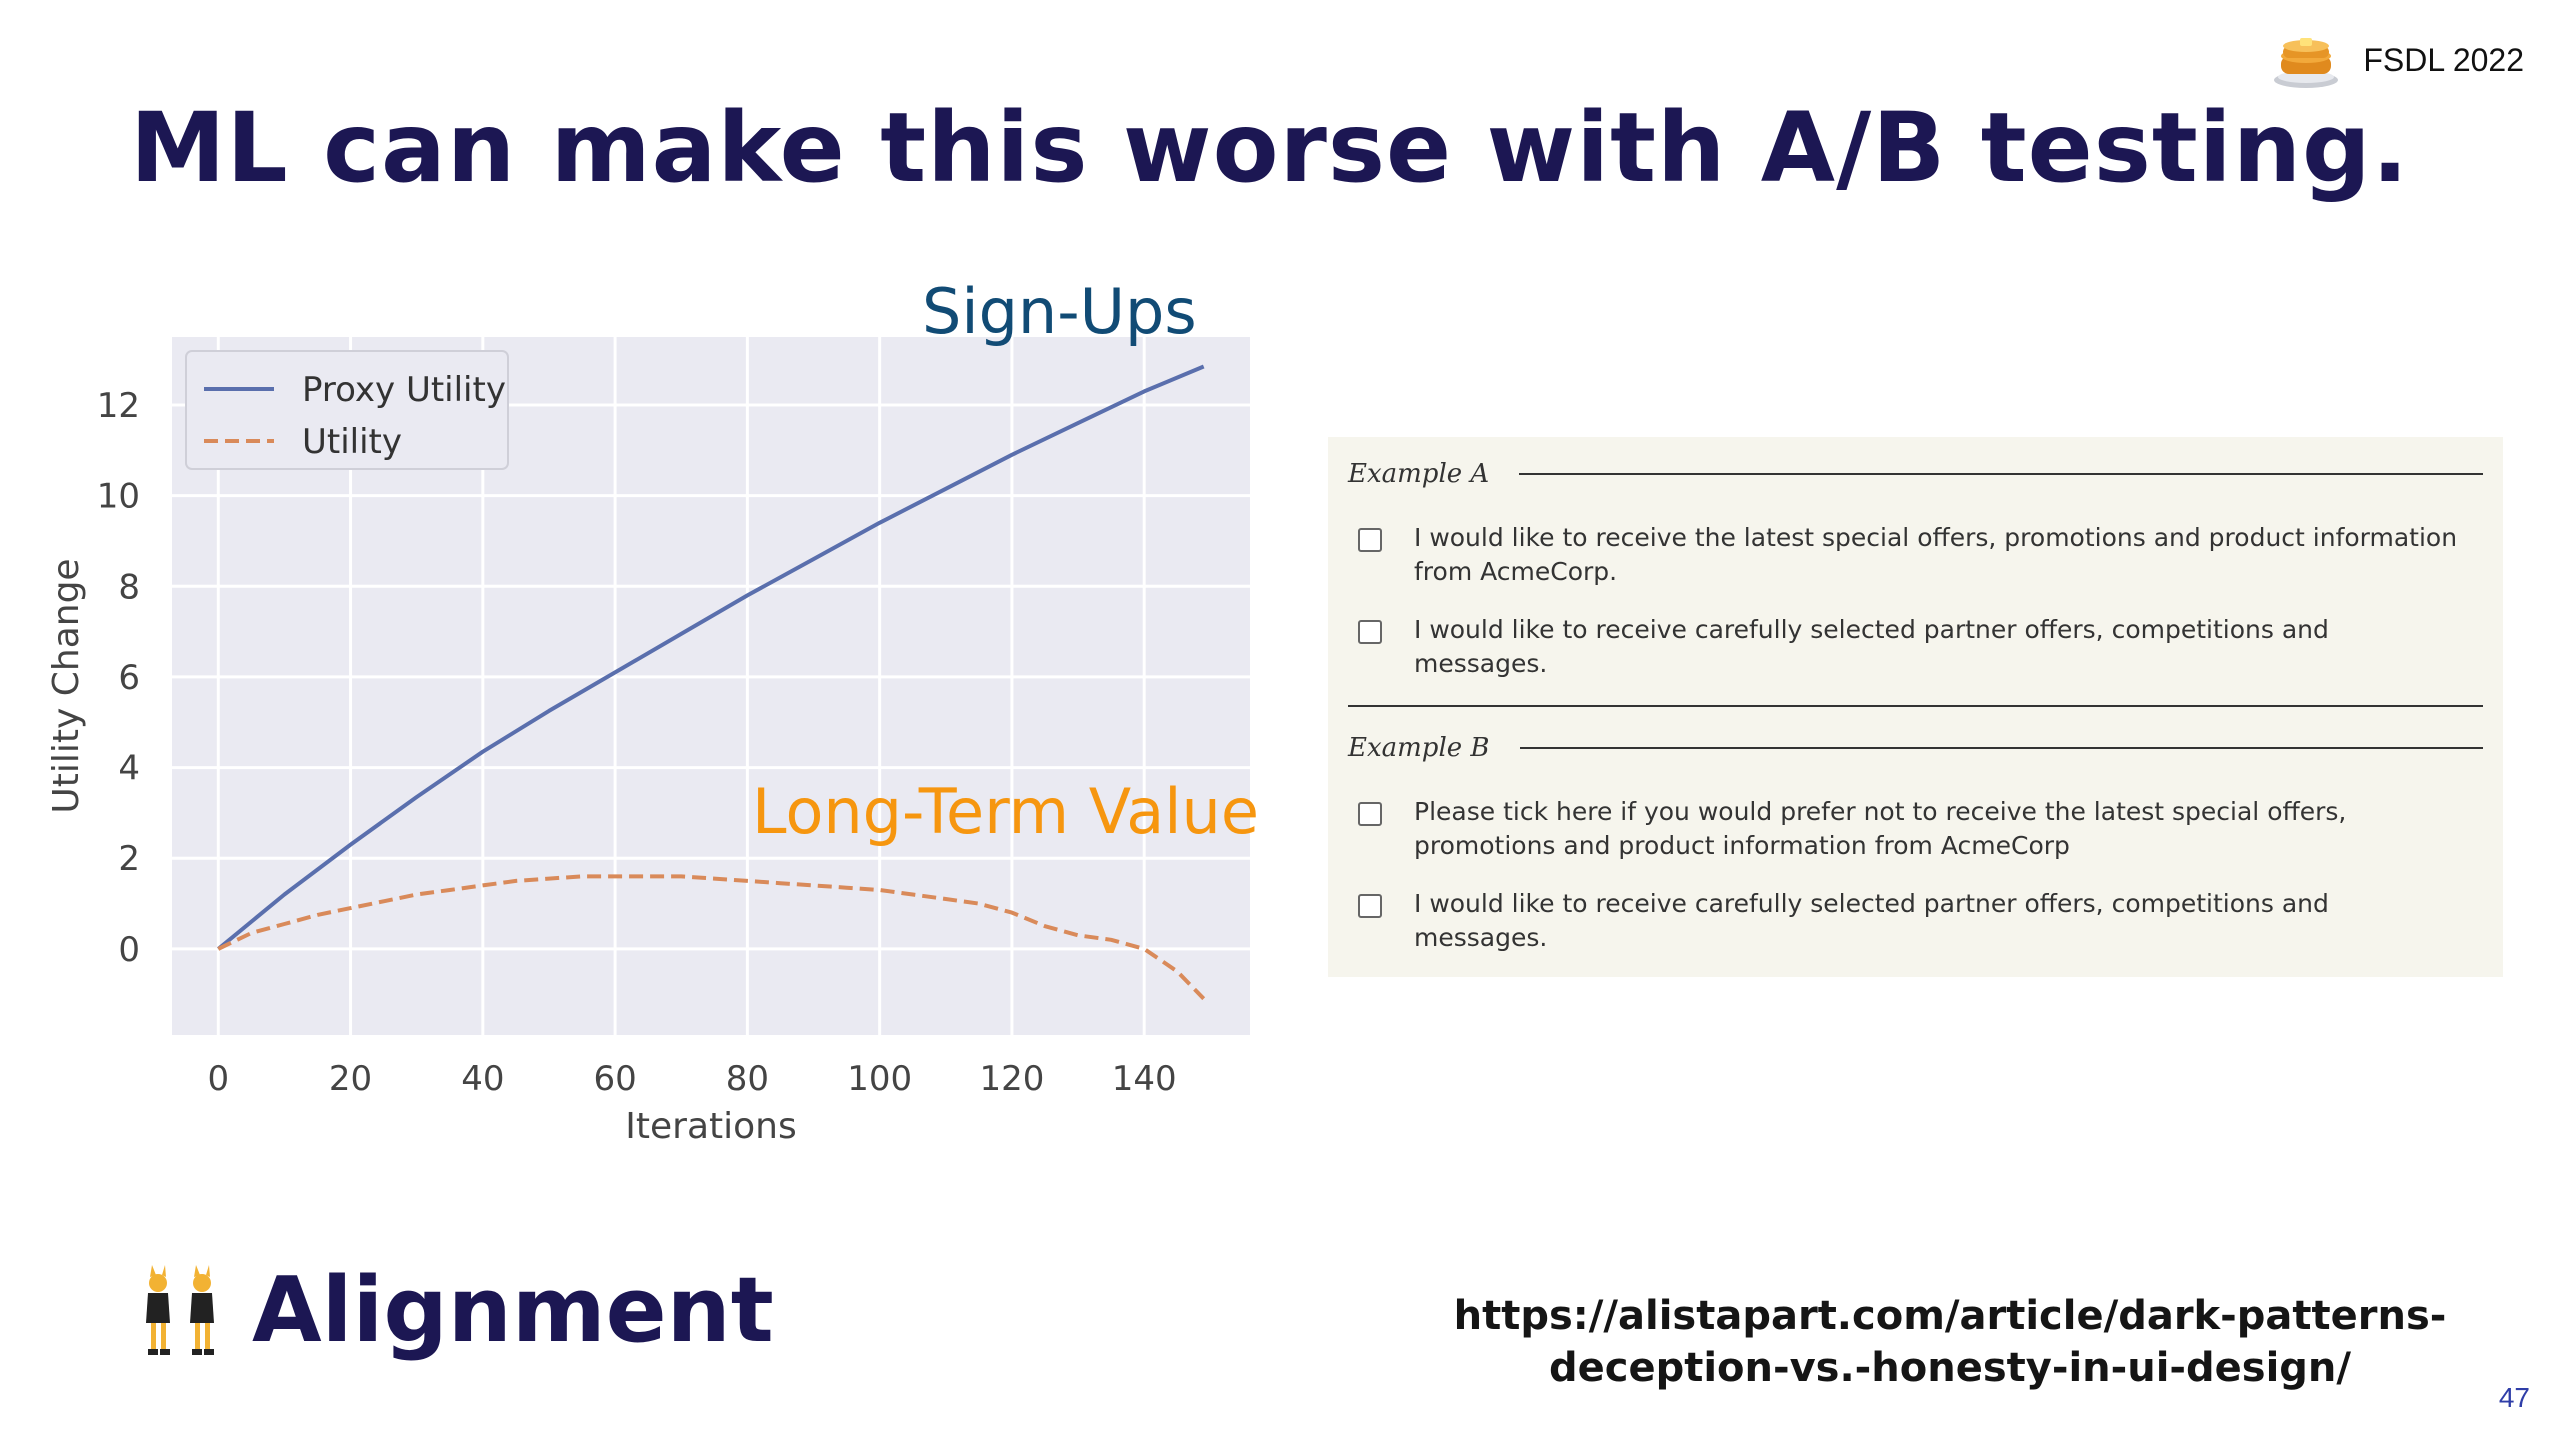 The image size is (2560, 1440). I want to click on annotation-long-term-value: Long-Term Value, so click(1005, 811).